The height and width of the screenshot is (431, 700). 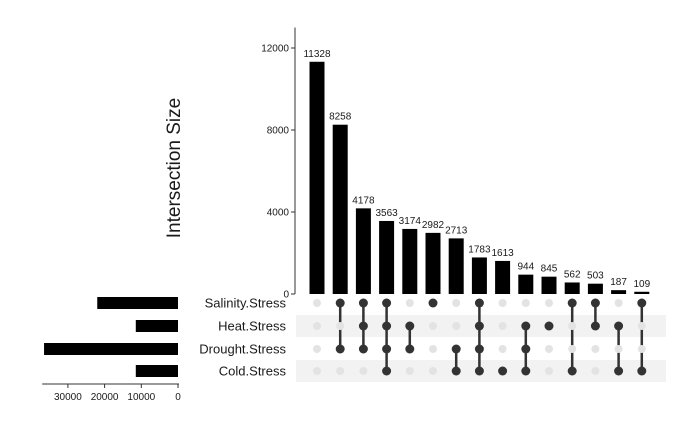 I want to click on set-size-tick-label: 30000, so click(x=68, y=397).